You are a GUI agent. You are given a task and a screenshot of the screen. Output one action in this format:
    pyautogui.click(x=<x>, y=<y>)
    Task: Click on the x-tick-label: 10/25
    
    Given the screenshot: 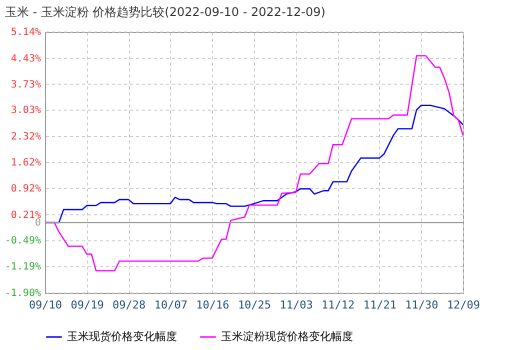 What is the action you would take?
    pyautogui.click(x=255, y=305)
    